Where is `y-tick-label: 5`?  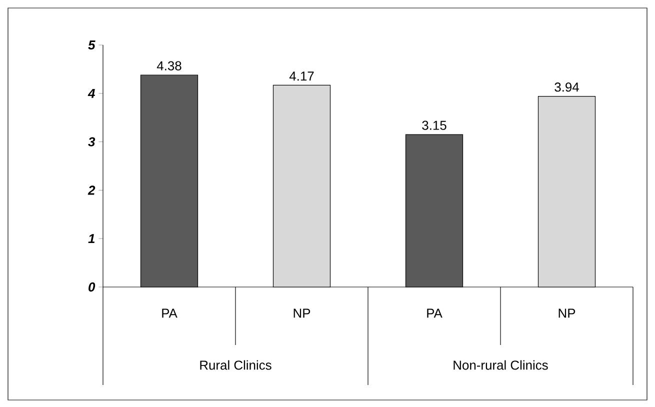
y-tick-label: 5 is located at coordinates (92, 45).